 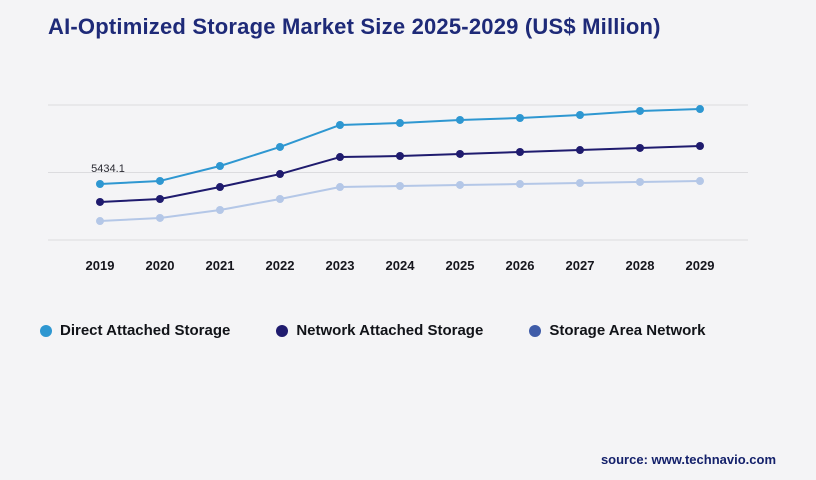 What do you see at coordinates (580, 265) in the screenshot?
I see `x-axis-label: 2027` at bounding box center [580, 265].